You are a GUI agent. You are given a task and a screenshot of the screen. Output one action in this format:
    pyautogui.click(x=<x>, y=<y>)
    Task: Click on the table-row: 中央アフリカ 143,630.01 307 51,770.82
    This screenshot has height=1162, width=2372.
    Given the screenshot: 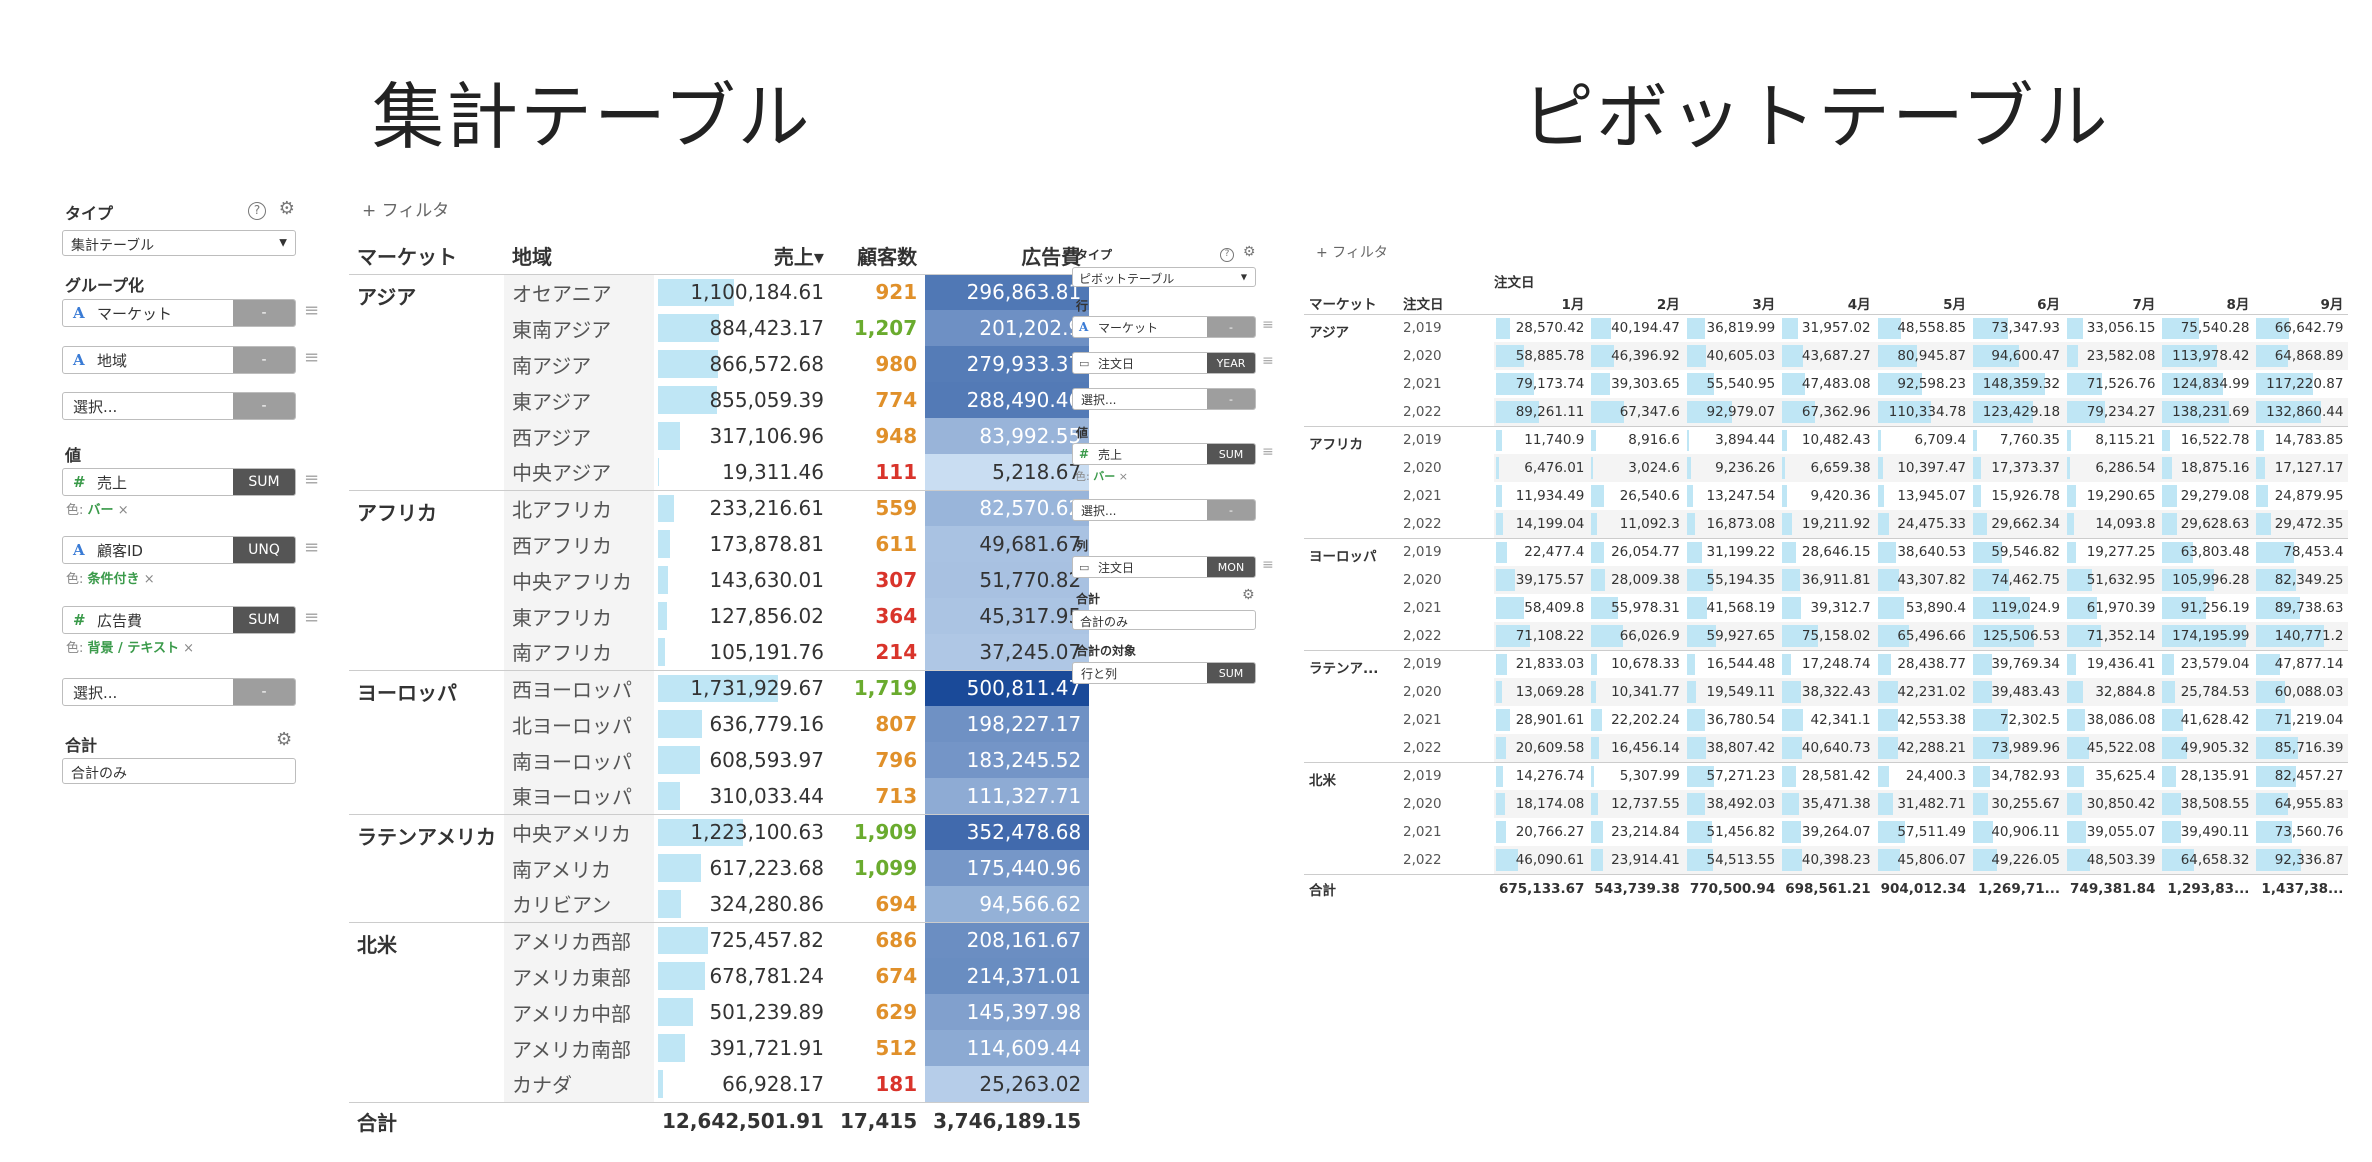 What is the action you would take?
    pyautogui.click(x=719, y=580)
    